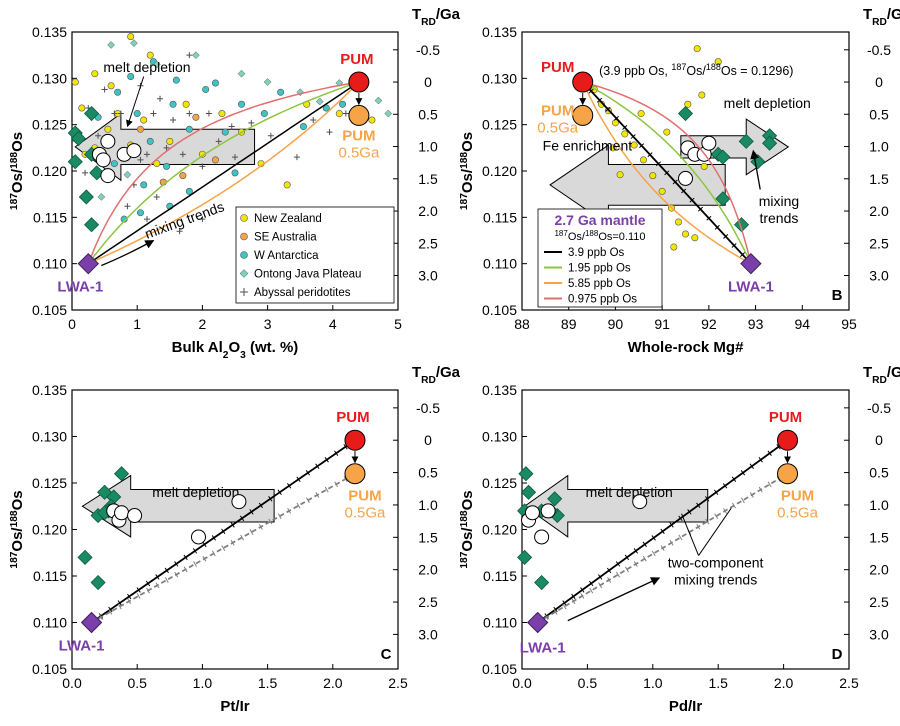 The height and width of the screenshot is (726, 900). What do you see at coordinates (359, 152) in the screenshot?
I see `pum-05ga-sublabel: 0.5Ga` at bounding box center [359, 152].